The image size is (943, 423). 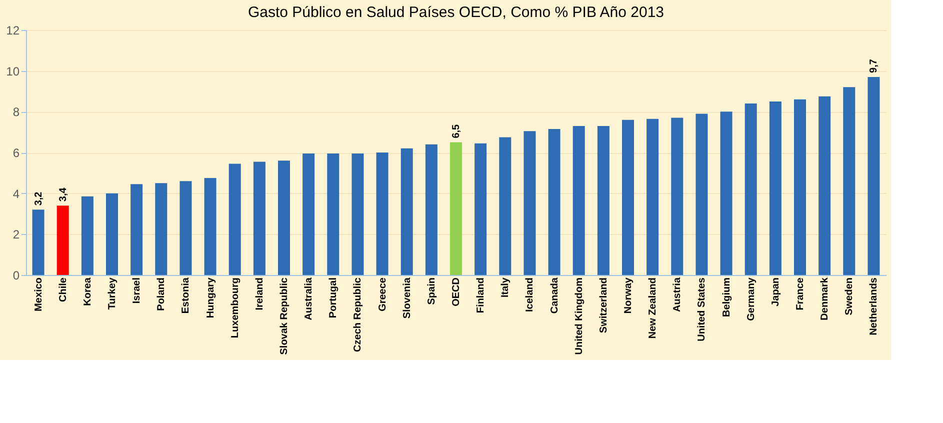 What do you see at coordinates (63, 289) in the screenshot?
I see `x-tick-label: Chile` at bounding box center [63, 289].